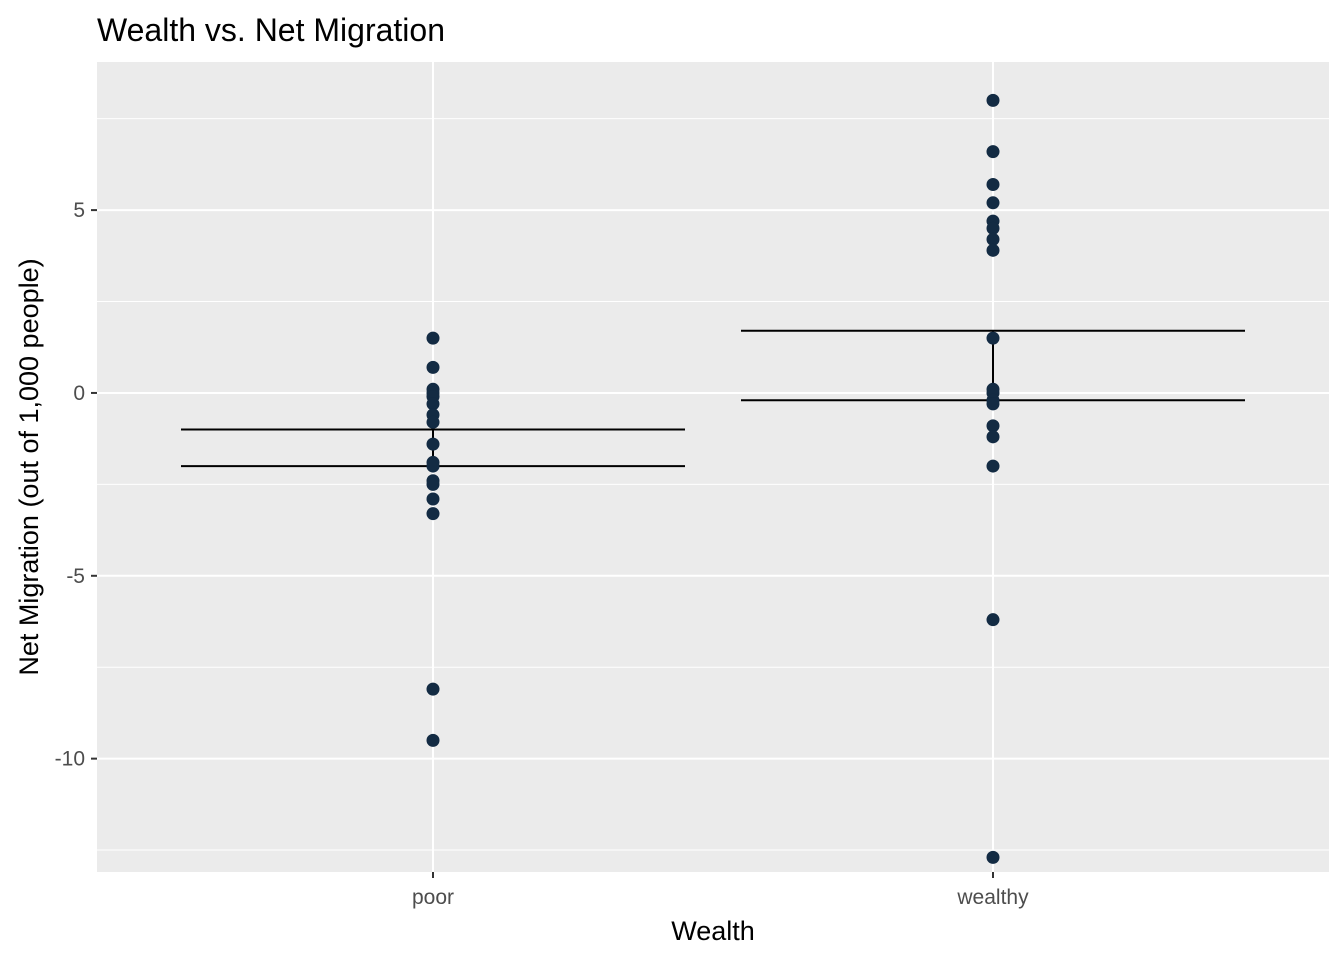  What do you see at coordinates (79, 393) in the screenshot?
I see `y-tick-label: 0` at bounding box center [79, 393].